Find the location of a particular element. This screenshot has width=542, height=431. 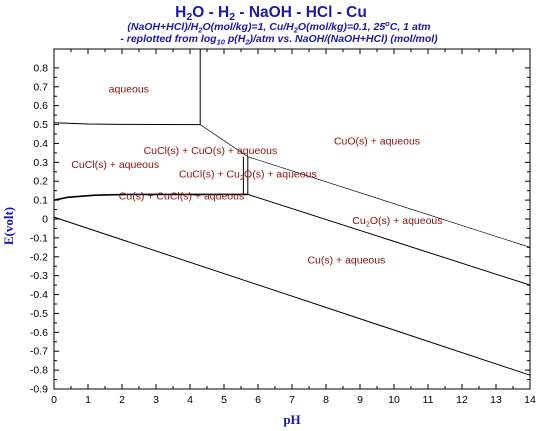

region-label-6: CuO(s) + aqueous is located at coordinates (377, 142).